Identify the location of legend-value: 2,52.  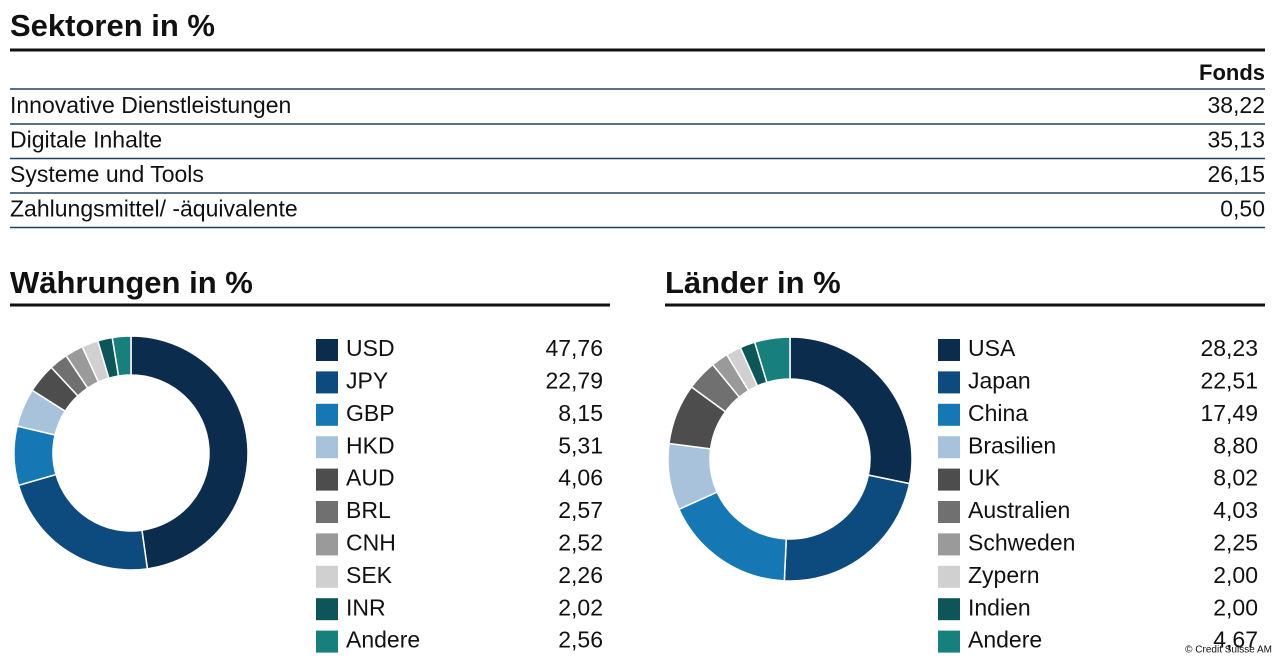
(580, 542).